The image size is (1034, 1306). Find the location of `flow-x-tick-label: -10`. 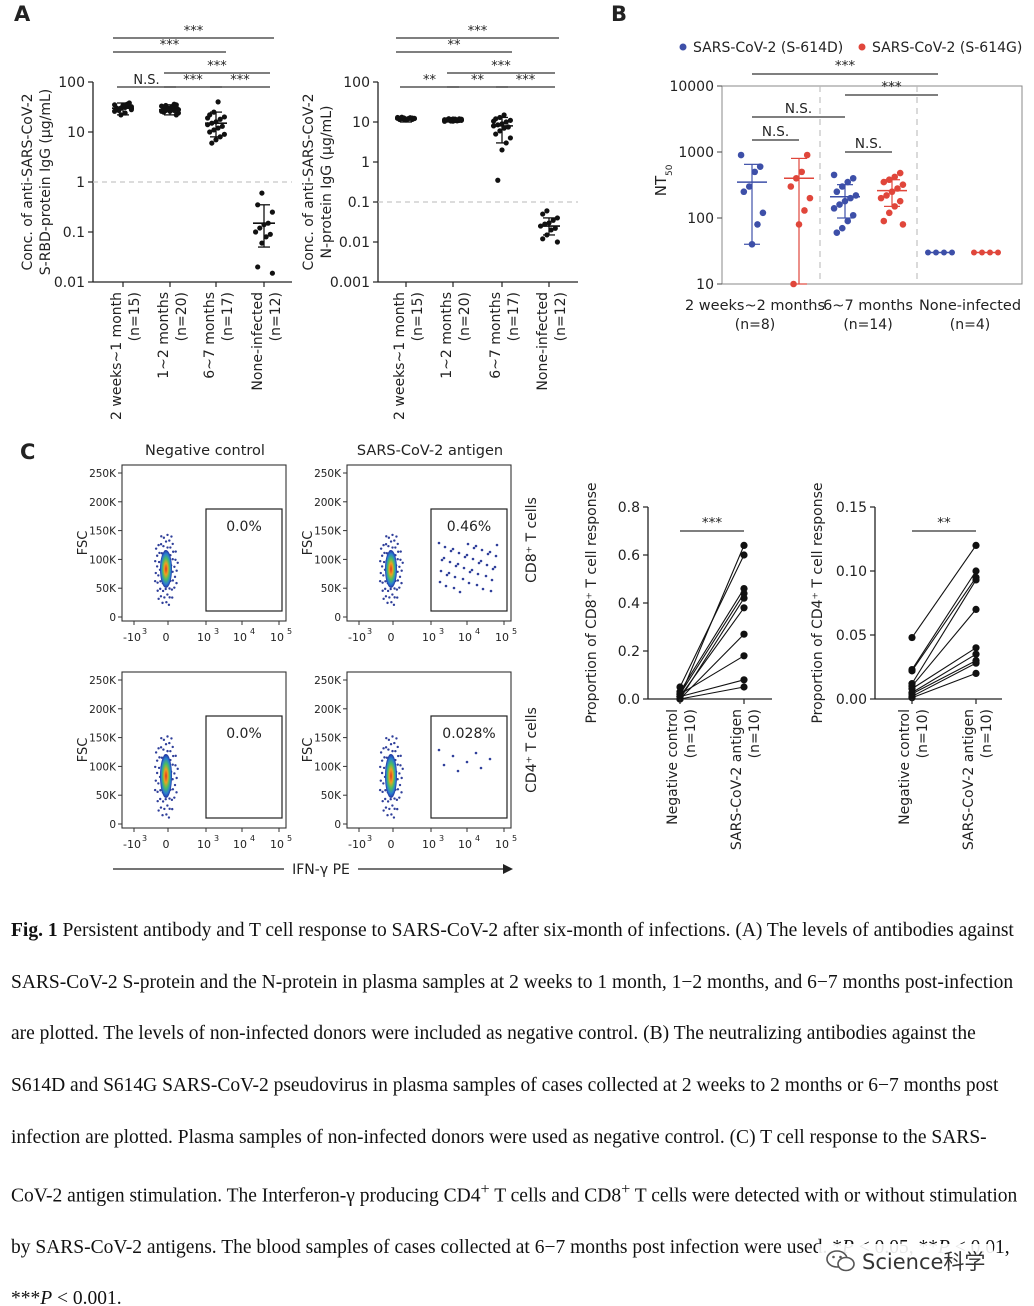

flow-x-tick-label: -10 is located at coordinates (357, 637).